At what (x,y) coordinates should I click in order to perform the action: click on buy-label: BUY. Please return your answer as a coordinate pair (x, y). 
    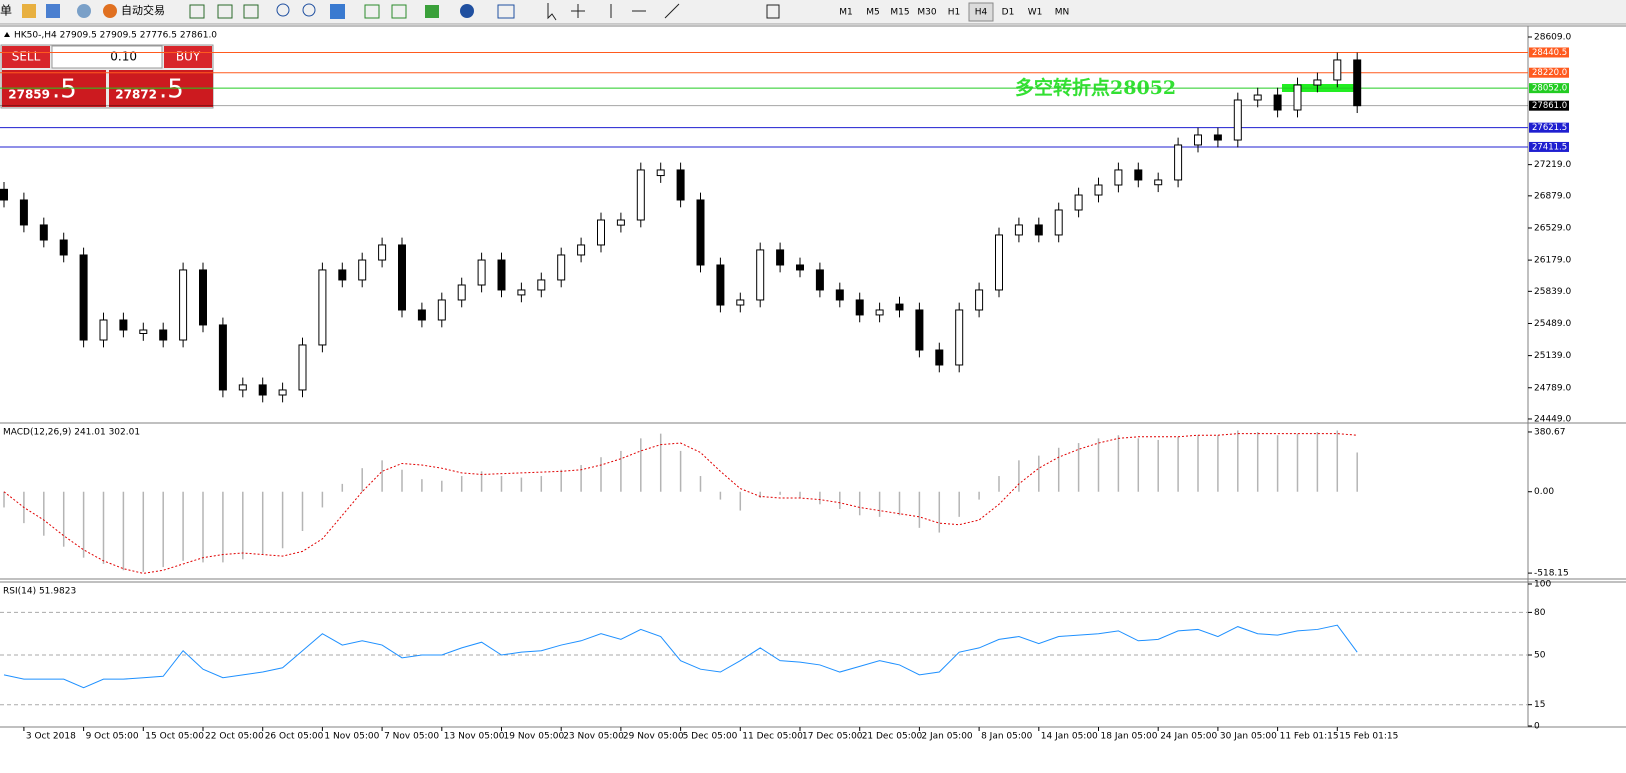
    Looking at the image, I should click on (188, 57).